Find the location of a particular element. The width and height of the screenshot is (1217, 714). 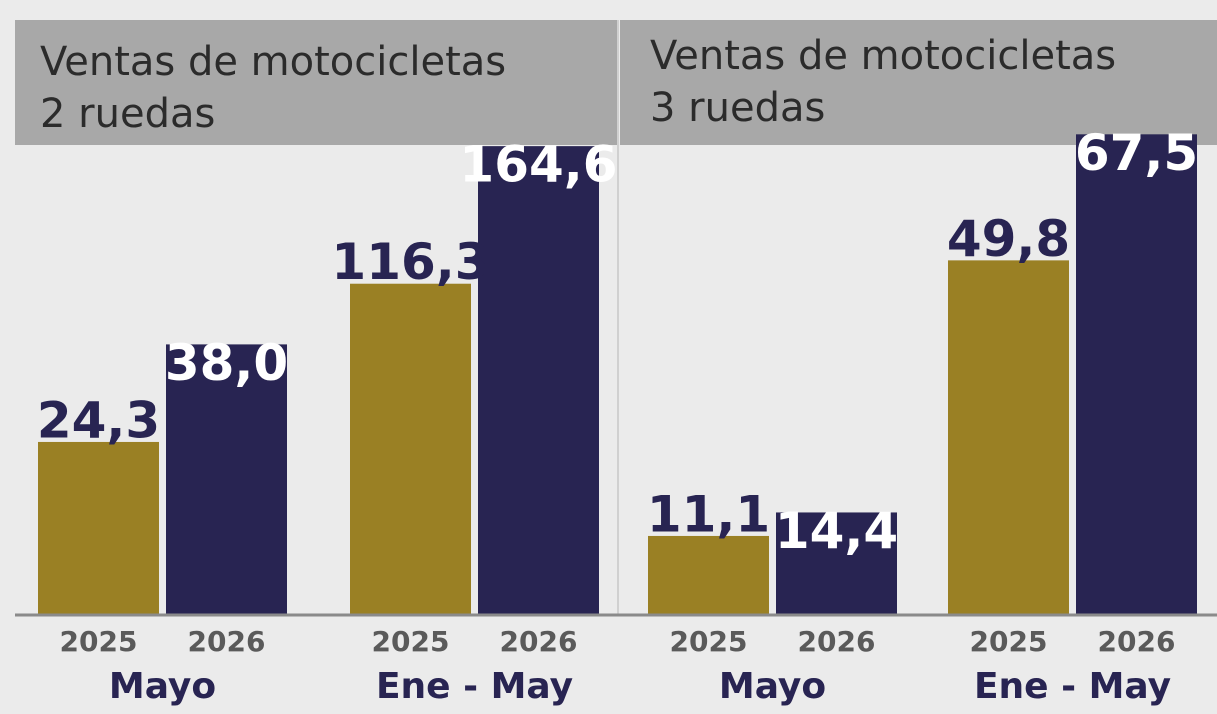

value-label: 24,3 is located at coordinates (98, 420).